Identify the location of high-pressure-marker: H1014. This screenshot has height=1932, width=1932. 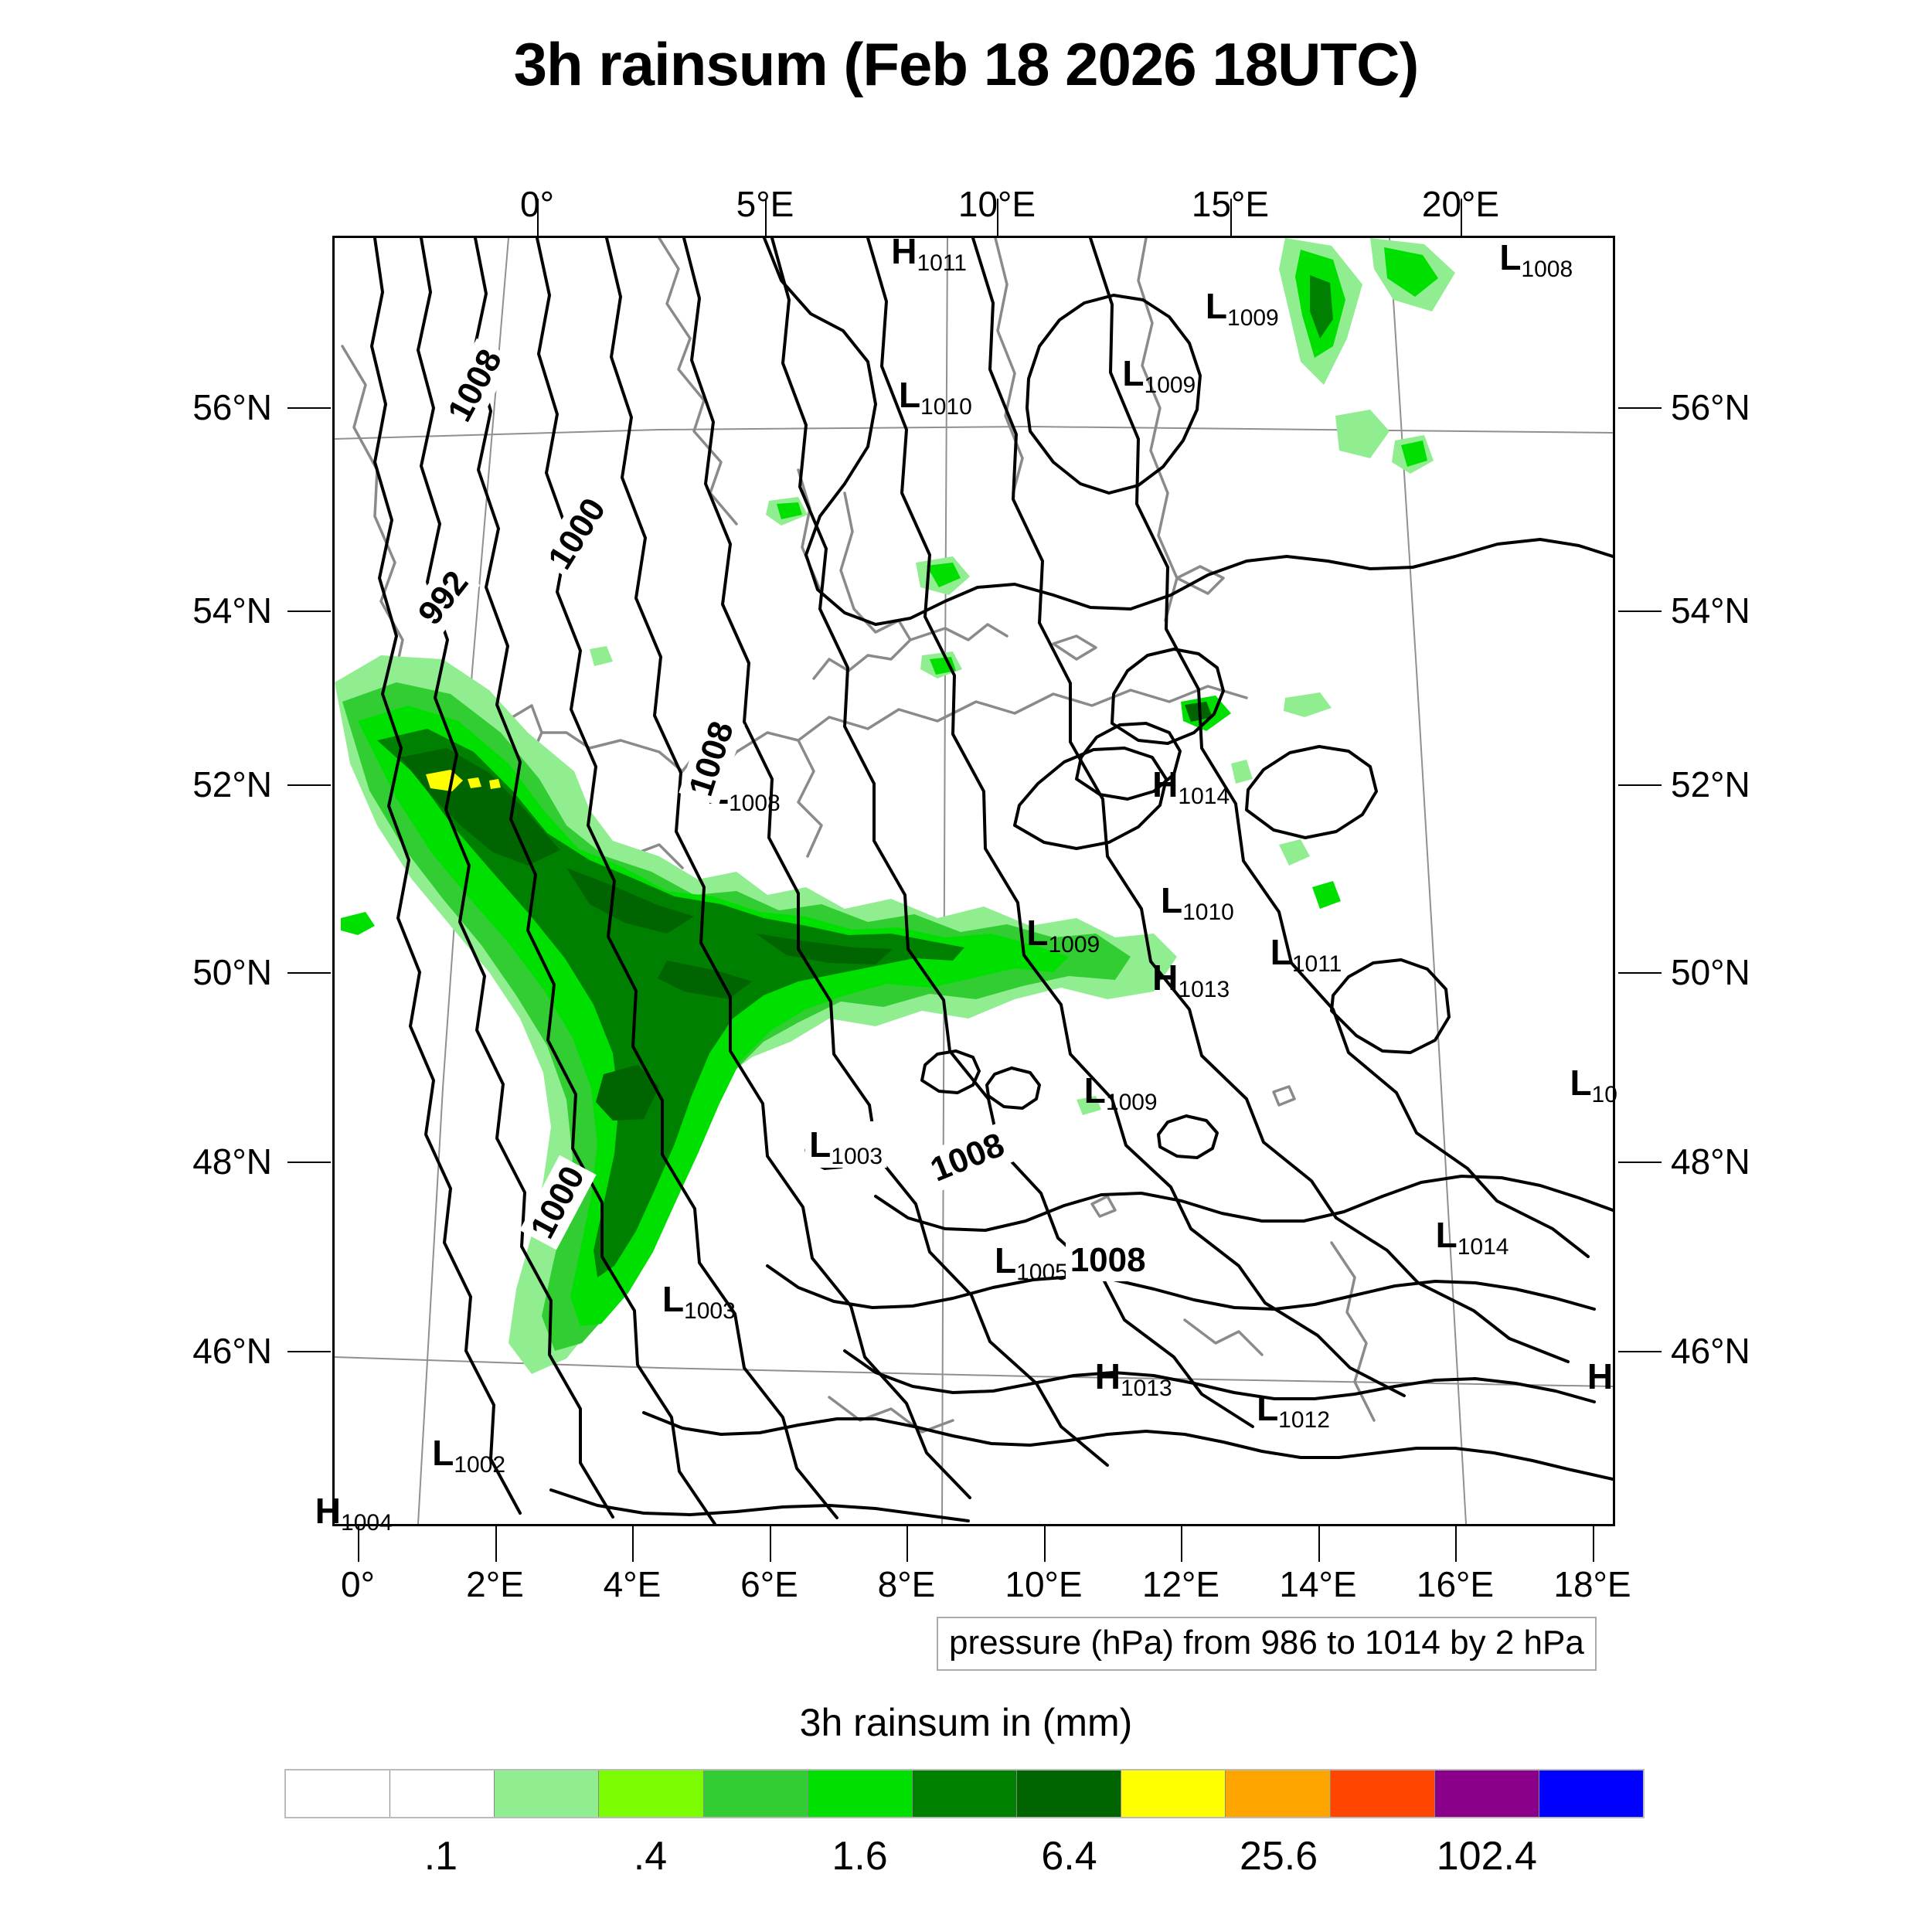
(1191, 787).